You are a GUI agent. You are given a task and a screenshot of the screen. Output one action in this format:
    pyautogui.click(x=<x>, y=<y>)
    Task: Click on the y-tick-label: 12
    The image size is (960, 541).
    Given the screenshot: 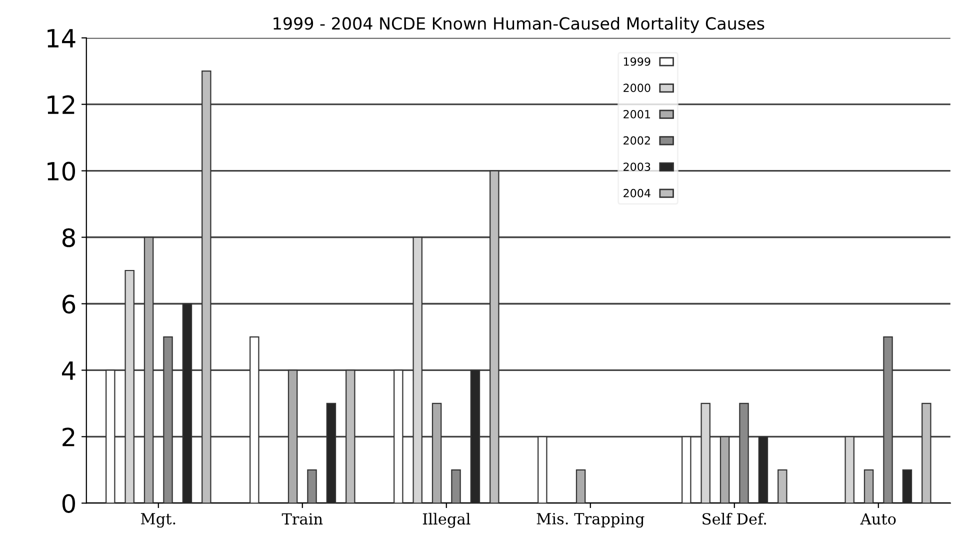 What is the action you would take?
    pyautogui.click(x=61, y=104)
    